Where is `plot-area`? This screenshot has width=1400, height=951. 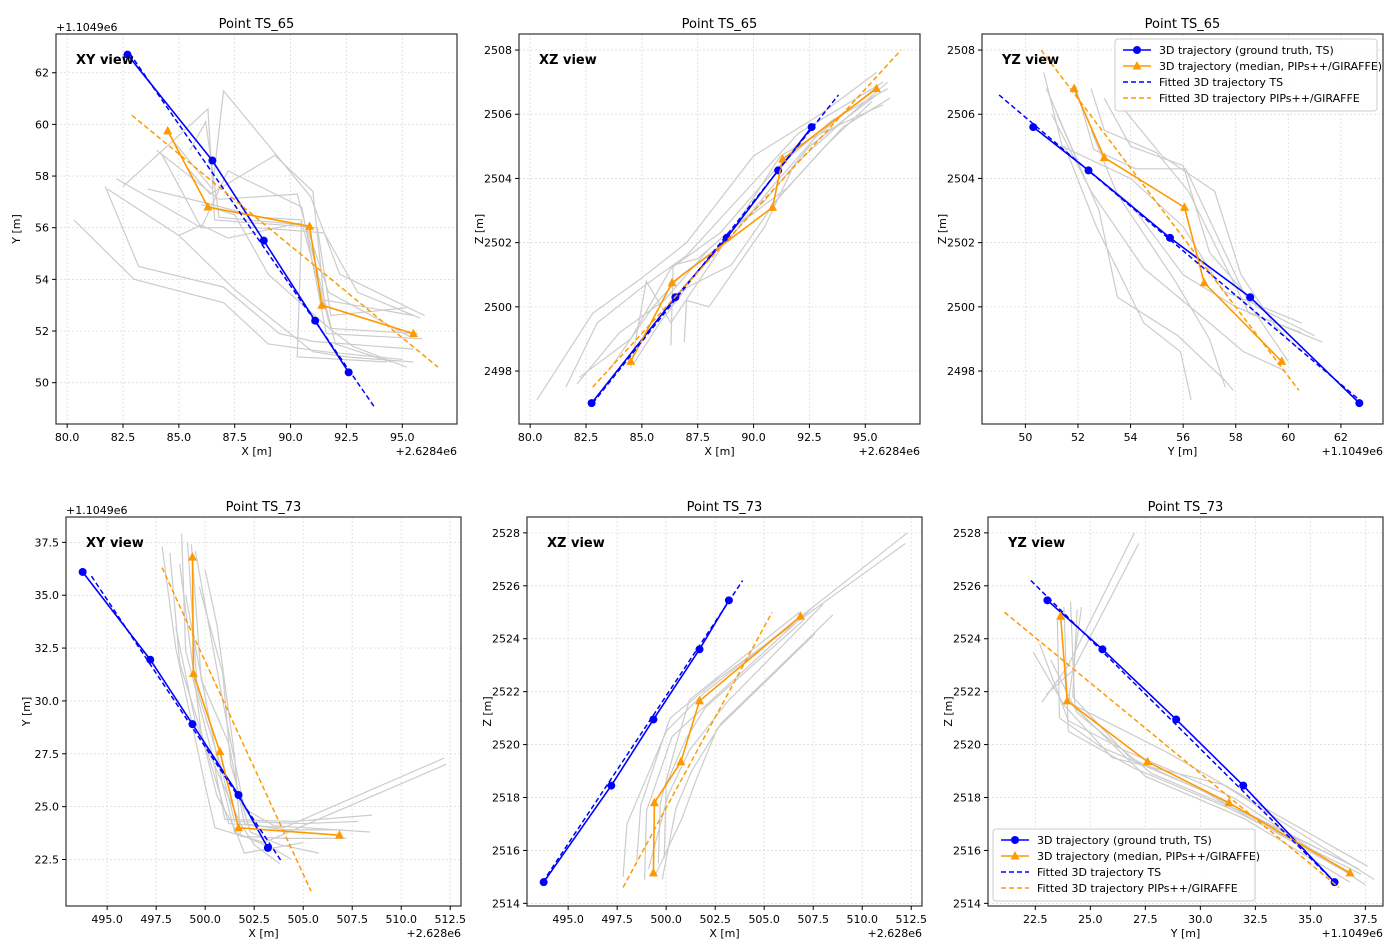
plot-area is located at coordinates (262, 712).